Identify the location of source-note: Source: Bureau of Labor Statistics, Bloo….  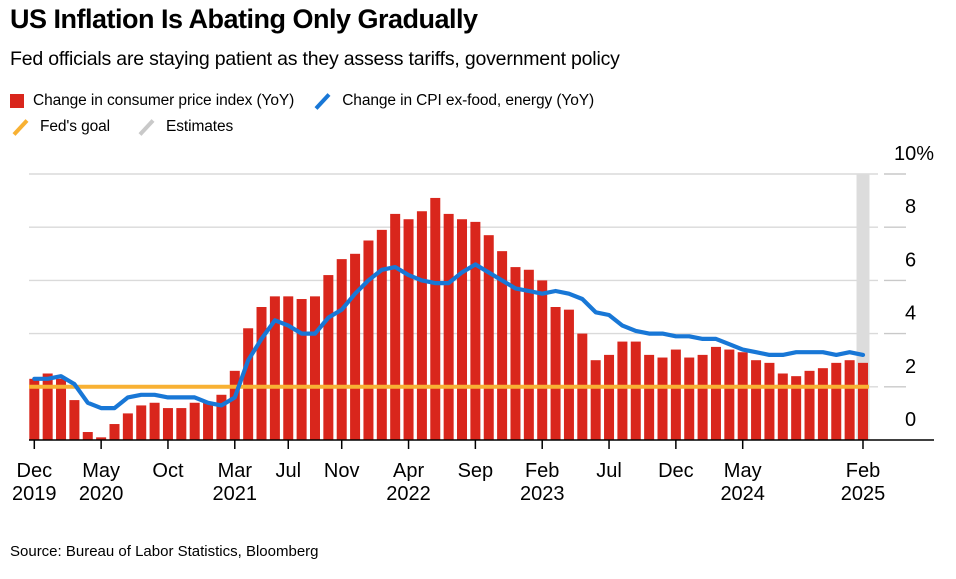
(164, 551).